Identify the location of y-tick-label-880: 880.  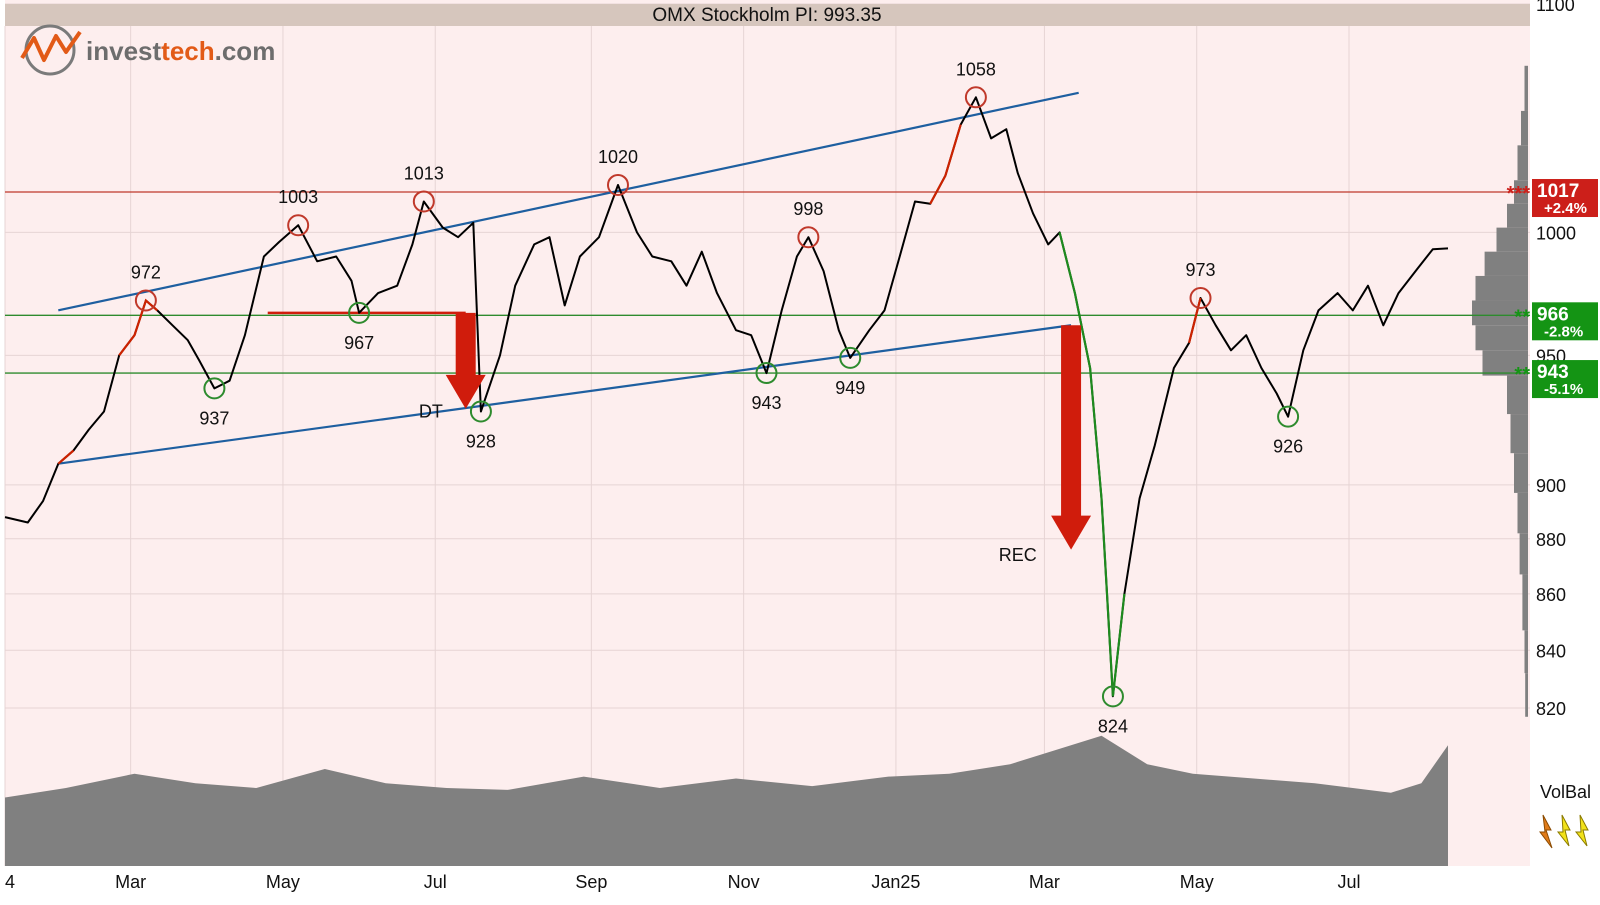
(1551, 540).